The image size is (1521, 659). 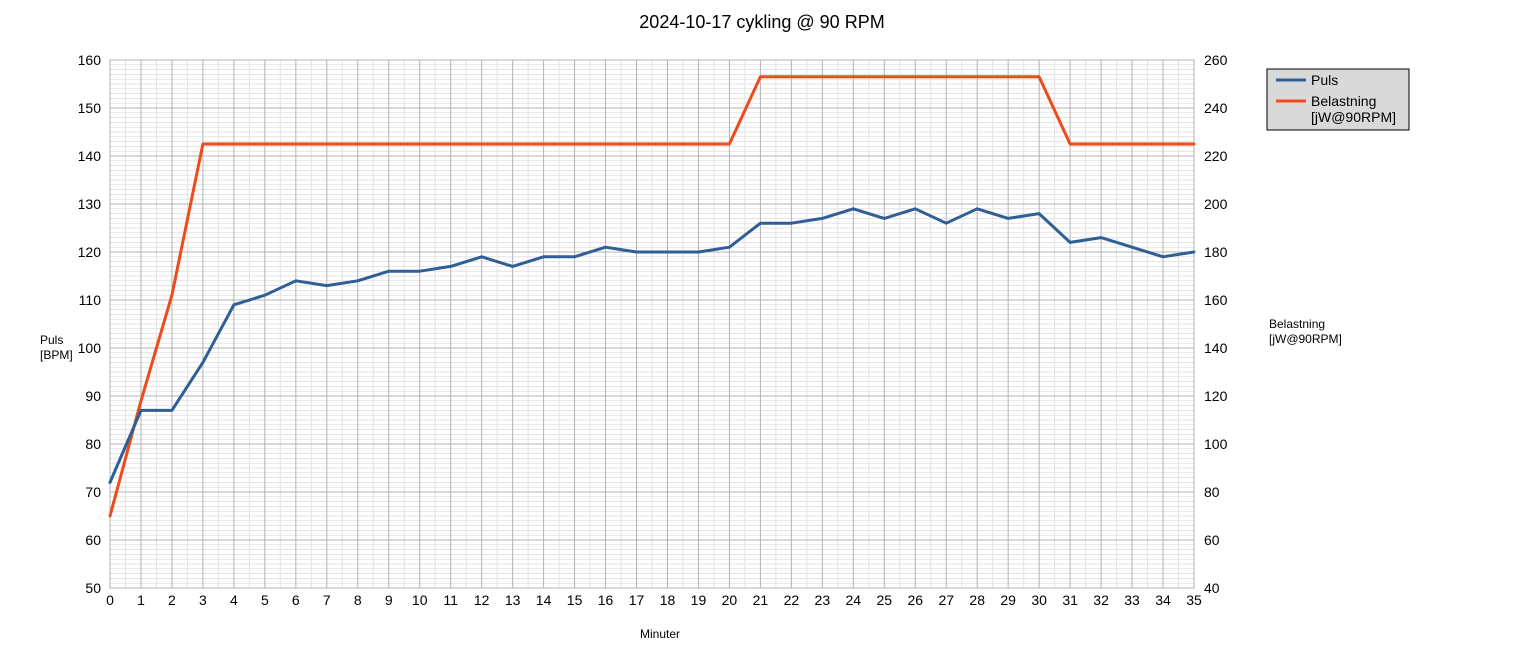 What do you see at coordinates (1343, 101) in the screenshot?
I see `legend-label-belastning-line-1: Belastning` at bounding box center [1343, 101].